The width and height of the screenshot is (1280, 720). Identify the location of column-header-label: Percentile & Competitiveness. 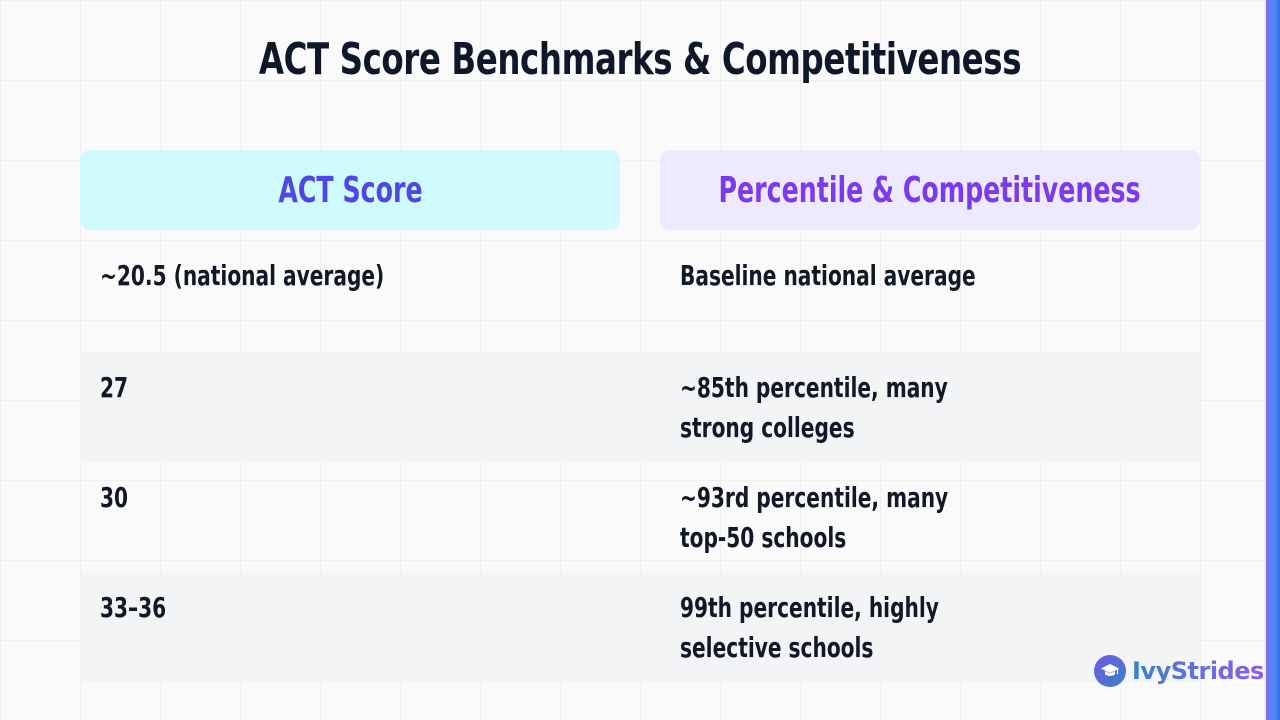
(930, 190).